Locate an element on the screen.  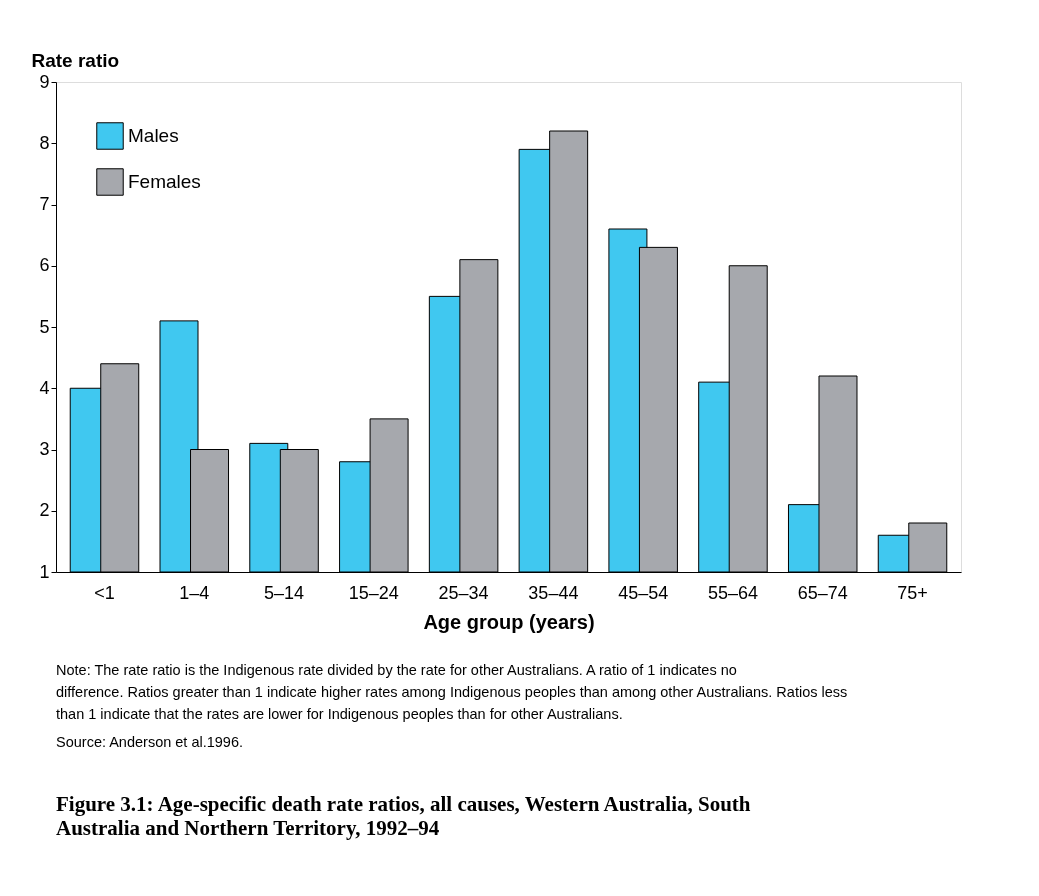
x-tick-label: <1 is located at coordinates (104, 592).